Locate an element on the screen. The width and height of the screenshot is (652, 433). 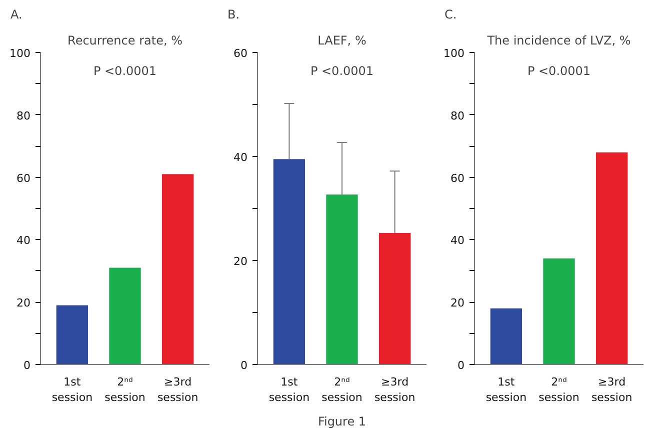
chart-title: A. is located at coordinates (16, 15).